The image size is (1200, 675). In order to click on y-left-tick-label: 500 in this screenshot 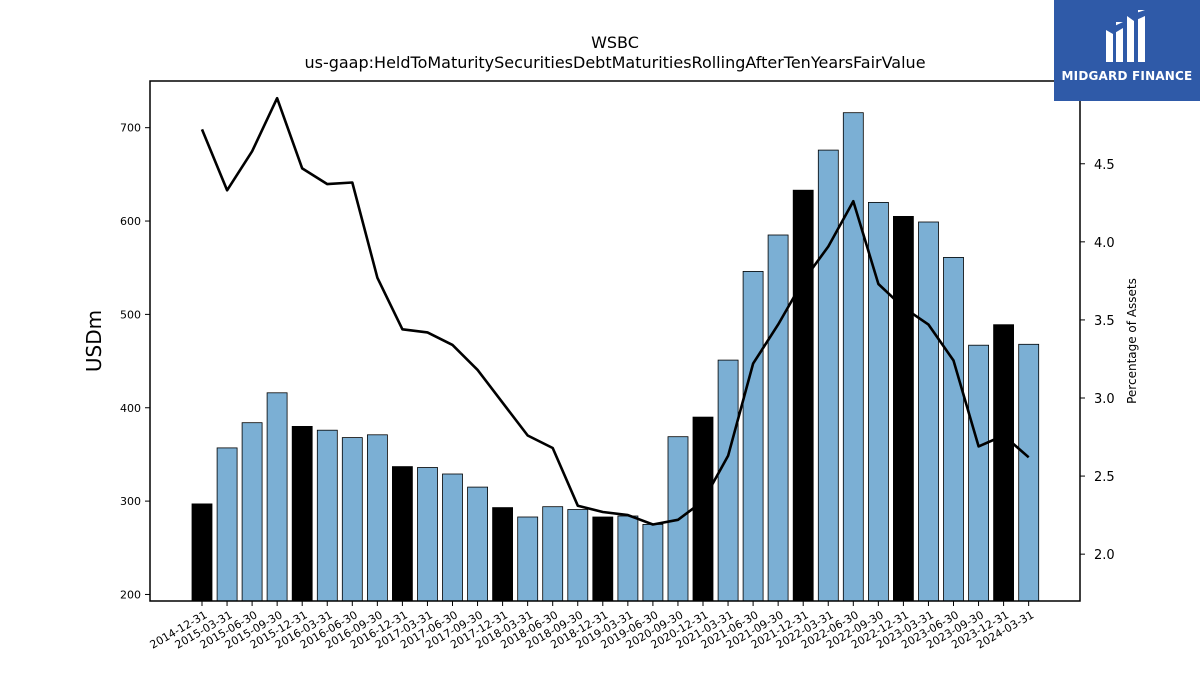, I will do `click(130, 314)`.